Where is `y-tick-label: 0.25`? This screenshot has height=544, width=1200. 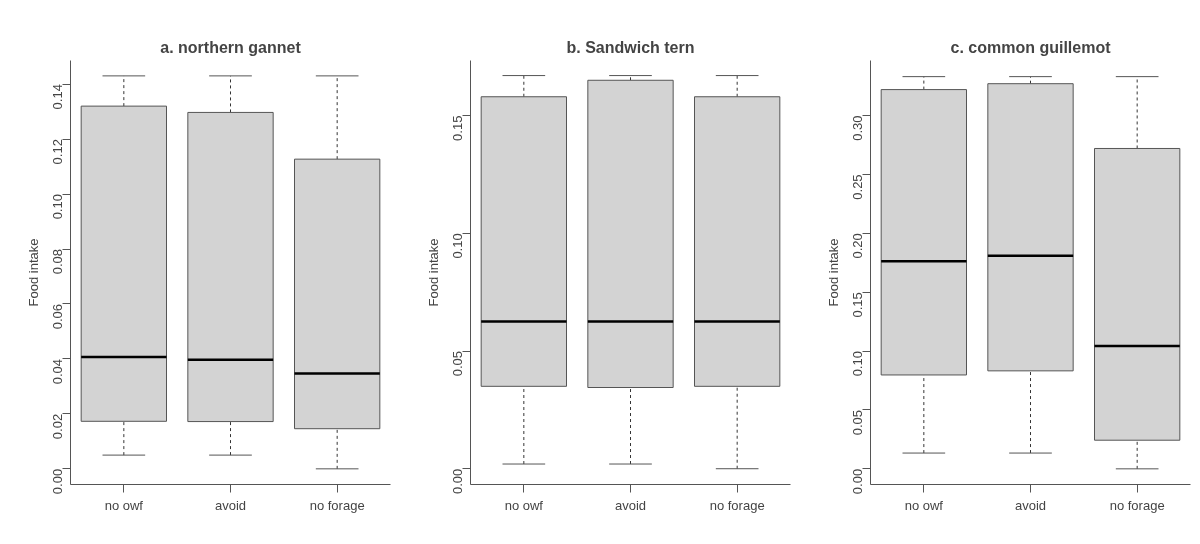 y-tick-label: 0.25 is located at coordinates (857, 187).